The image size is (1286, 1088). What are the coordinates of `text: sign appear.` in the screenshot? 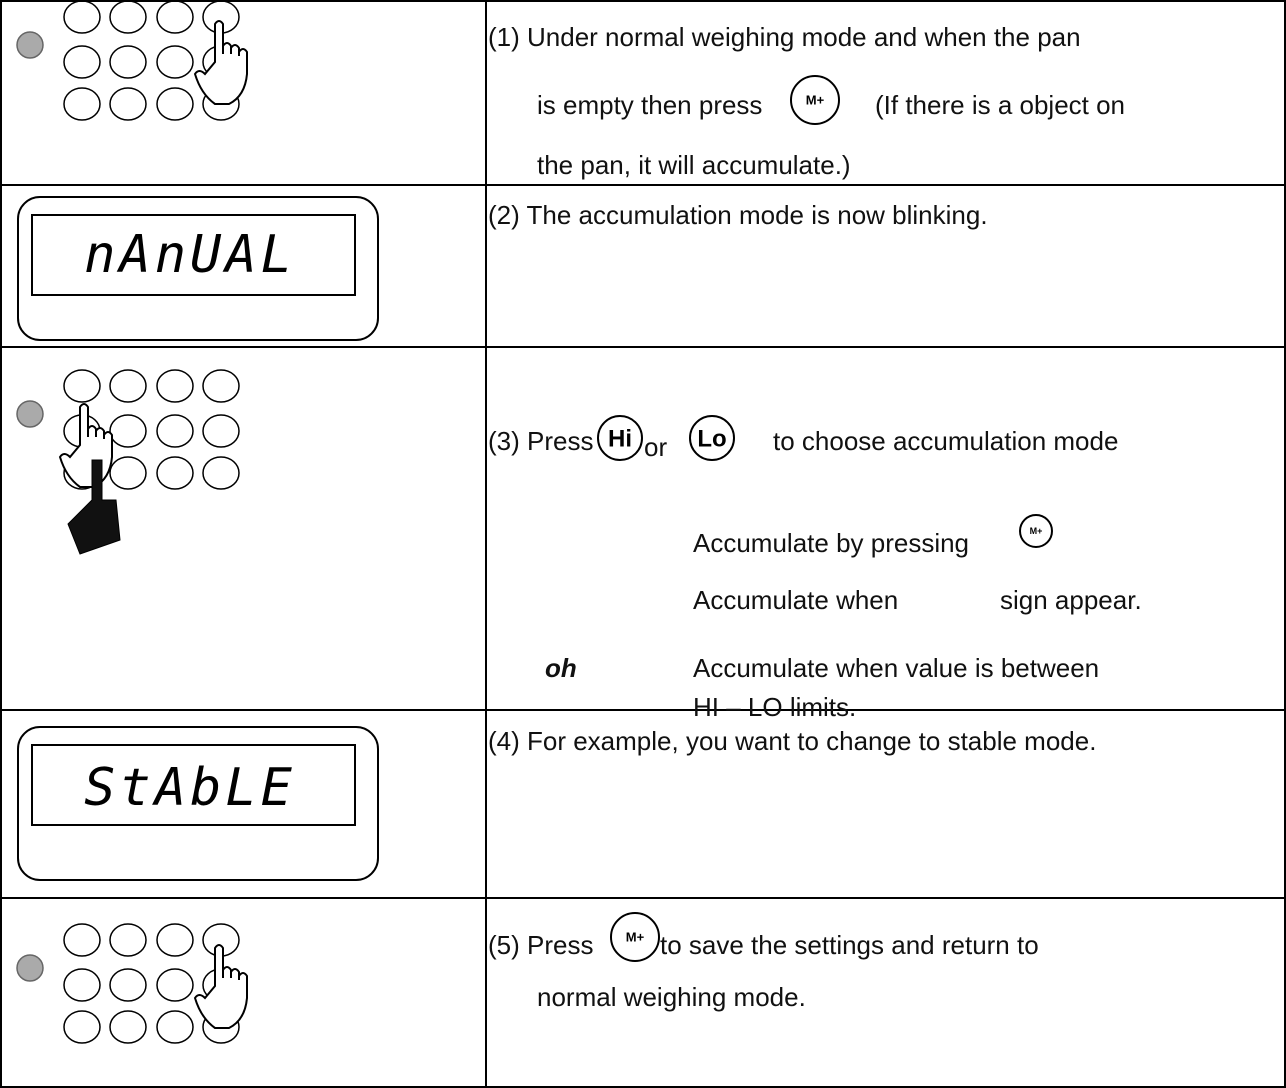 It's located at (1071, 600).